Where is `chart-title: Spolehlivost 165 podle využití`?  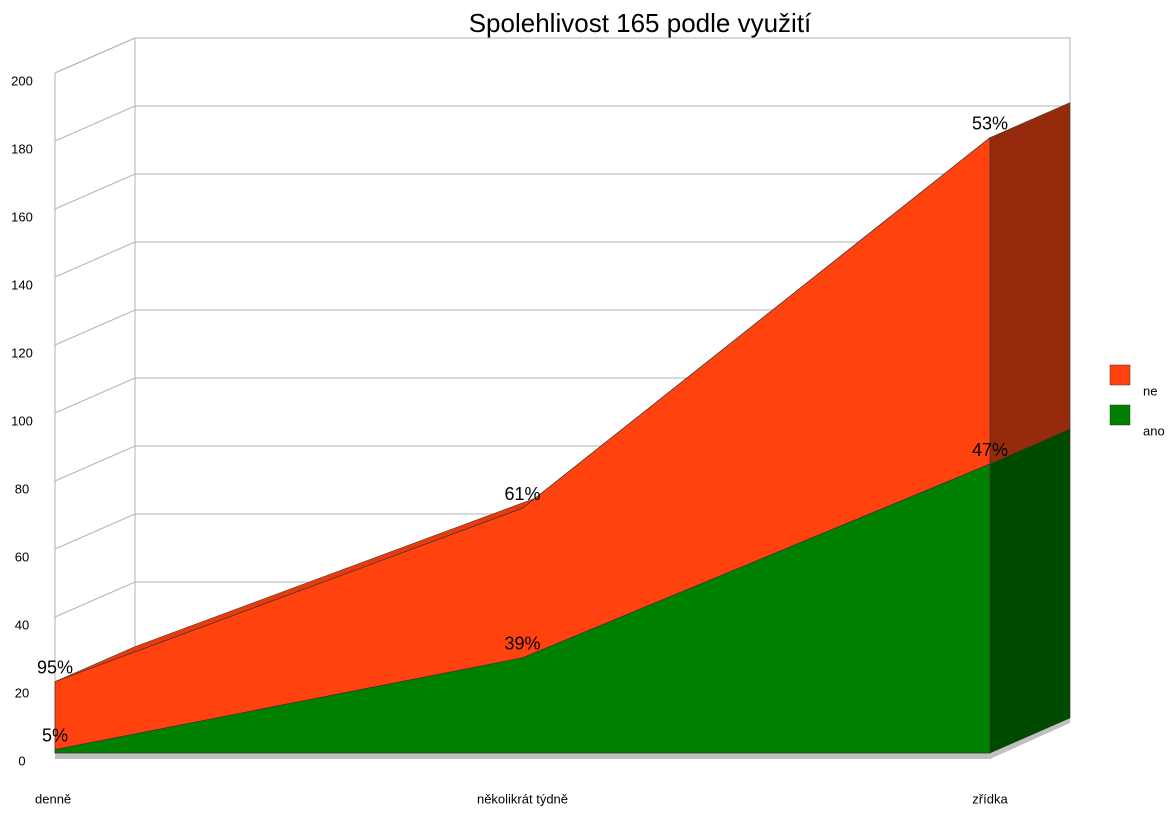
chart-title: Spolehlivost 165 podle využití is located at coordinates (640, 23).